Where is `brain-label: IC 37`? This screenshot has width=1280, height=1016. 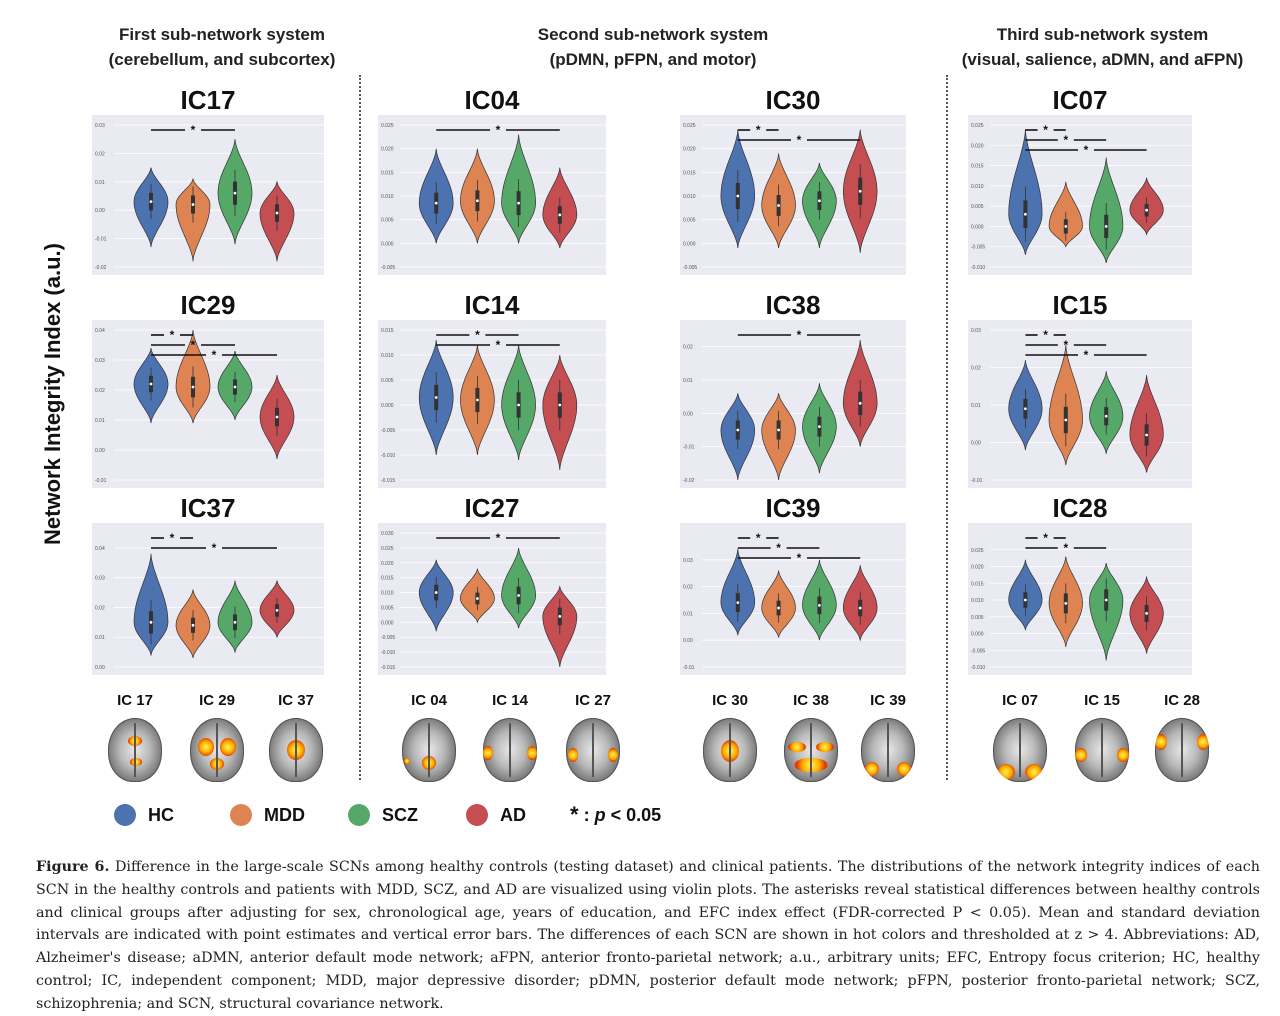
brain-label: IC 37 is located at coordinates (296, 700).